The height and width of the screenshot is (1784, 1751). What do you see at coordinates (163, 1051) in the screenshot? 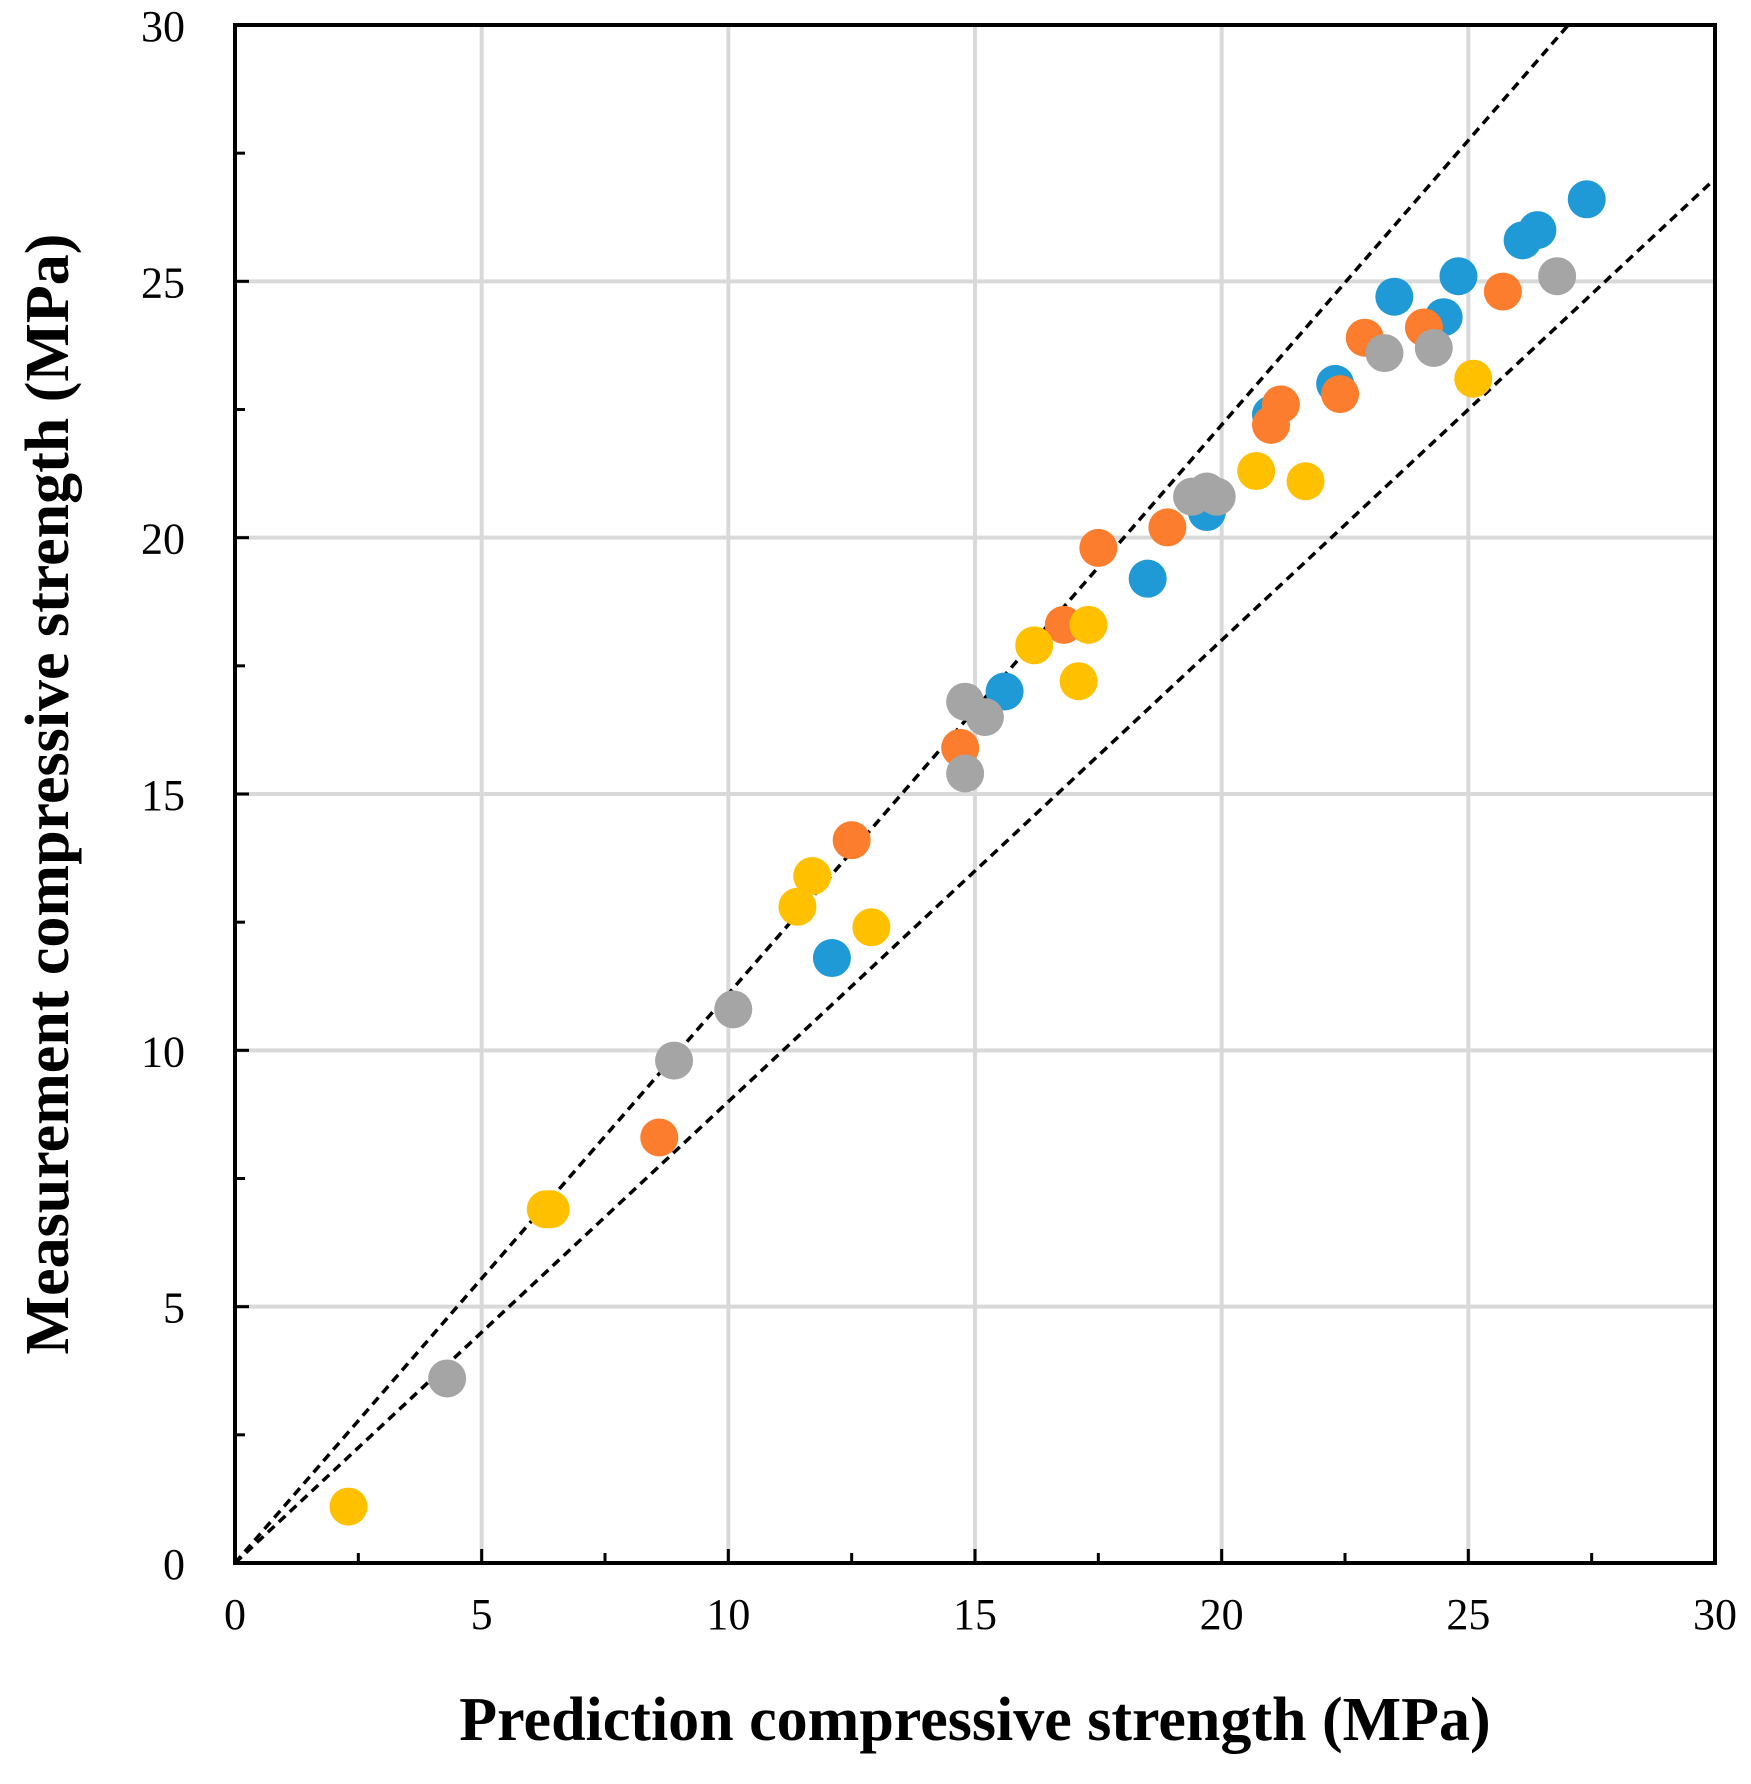
I see `y-tick-label: 10` at bounding box center [163, 1051].